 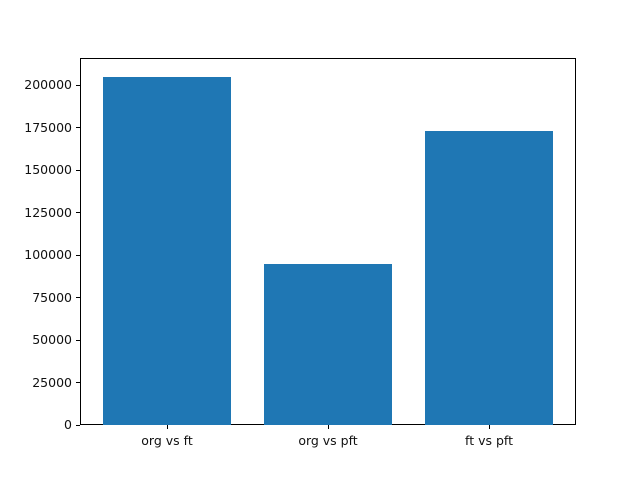 What do you see at coordinates (52, 297) in the screenshot?
I see `y-tick-label: 75000` at bounding box center [52, 297].